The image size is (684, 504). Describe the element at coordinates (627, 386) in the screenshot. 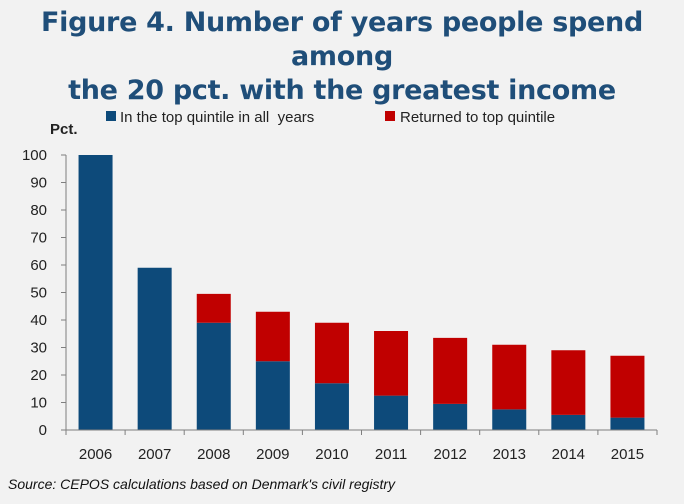

I see `bar-returned-2015` at that location.